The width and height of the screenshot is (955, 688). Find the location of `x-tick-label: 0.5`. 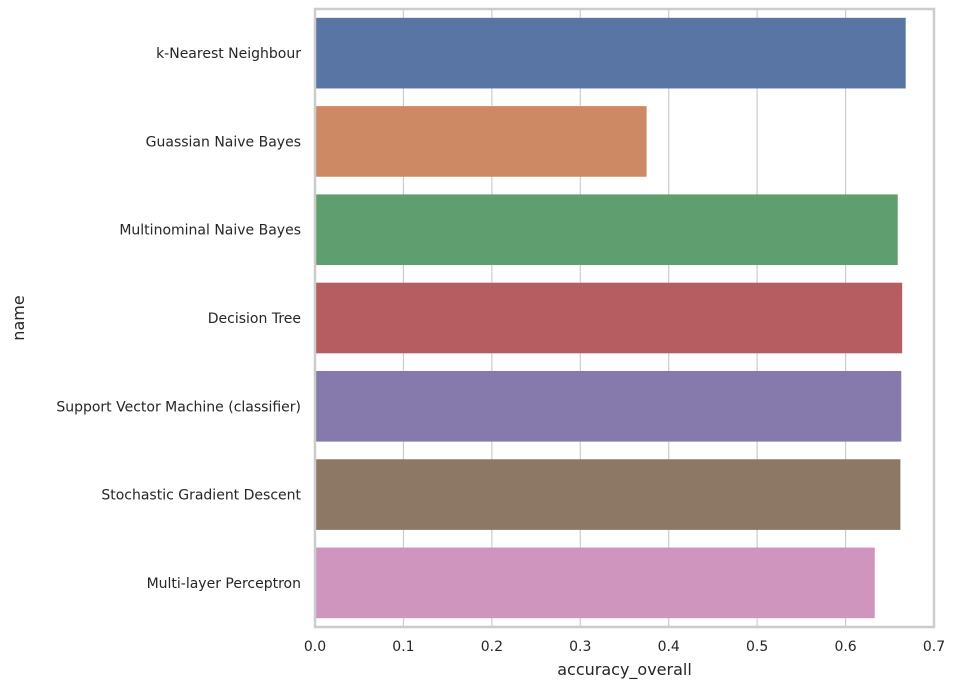

x-tick-label: 0.5 is located at coordinates (757, 647).